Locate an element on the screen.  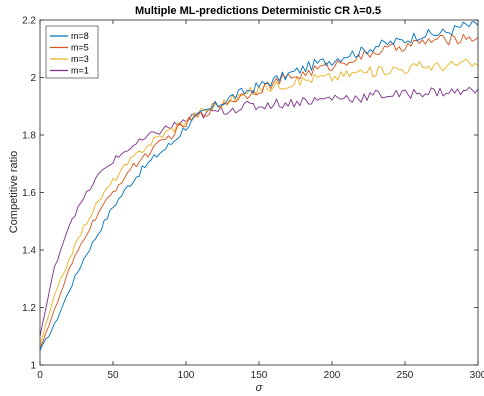
x-tick-label: 100 is located at coordinates (186, 375).